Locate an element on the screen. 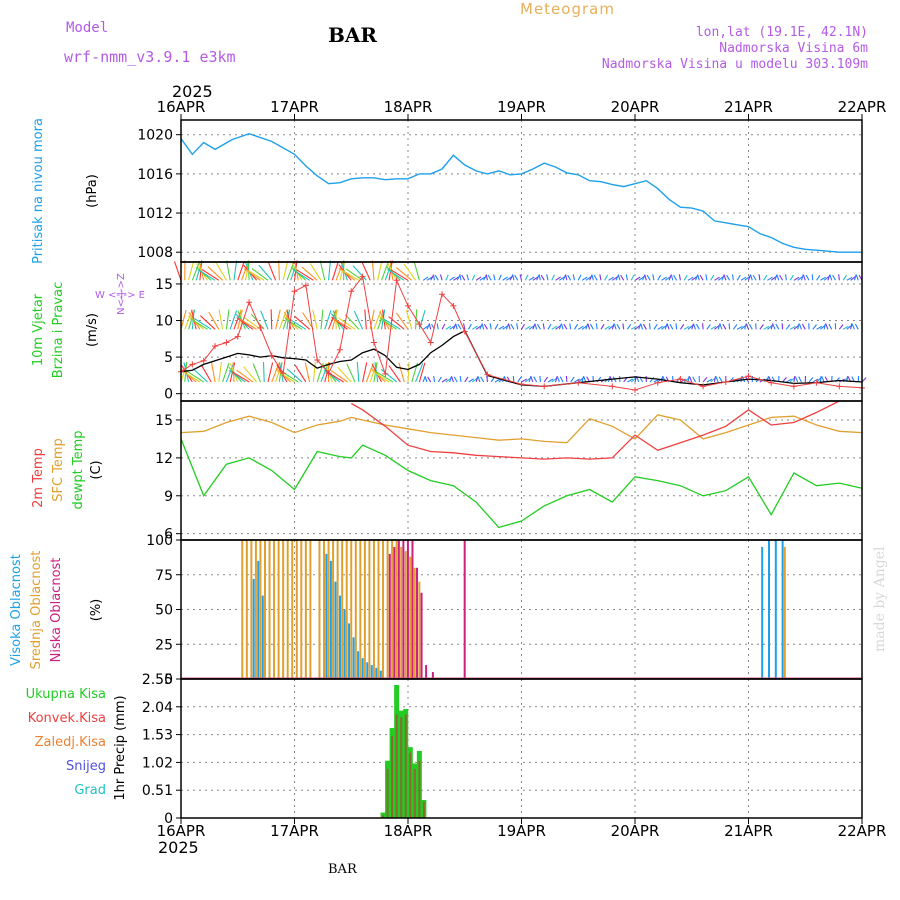 Image resolution: width=900 pixels, height=900 pixels. precip-legend-item: Konvek.Kisa is located at coordinates (67, 718).